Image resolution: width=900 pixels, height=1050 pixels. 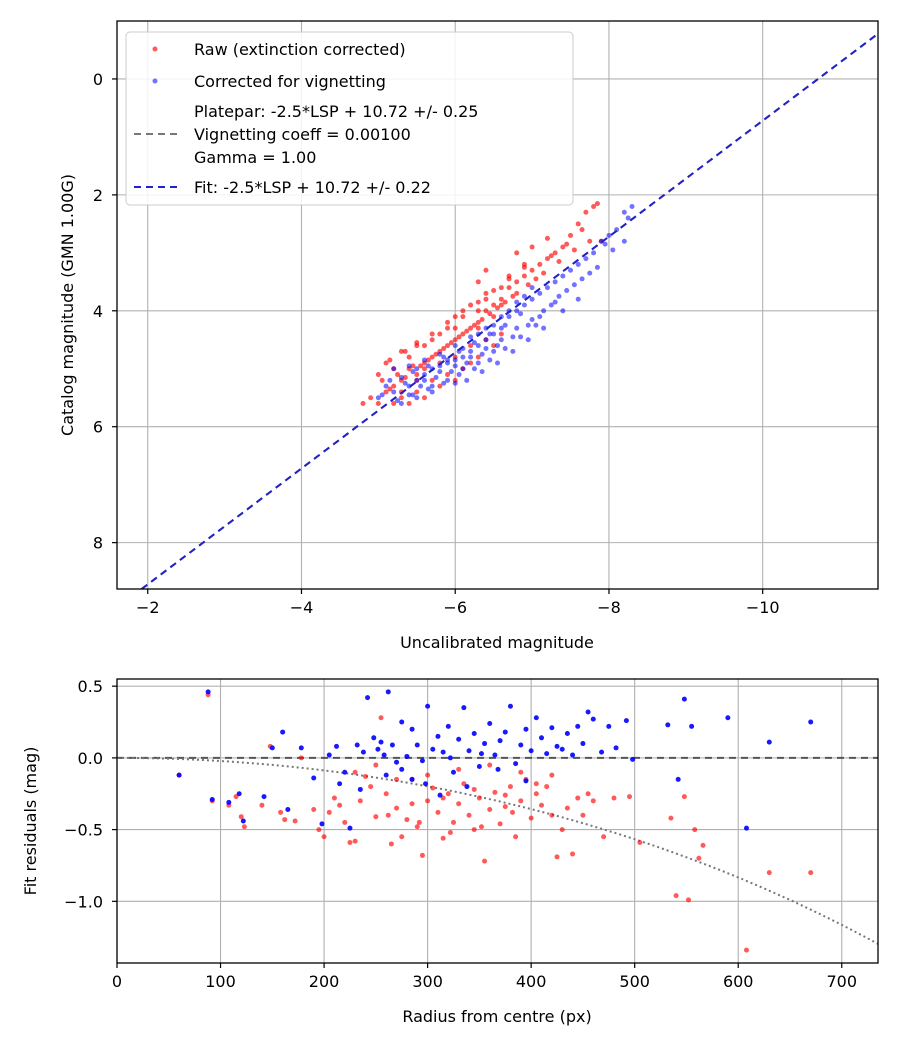 I want to click on calibration-ytick-label: 0, so click(x=98, y=79).